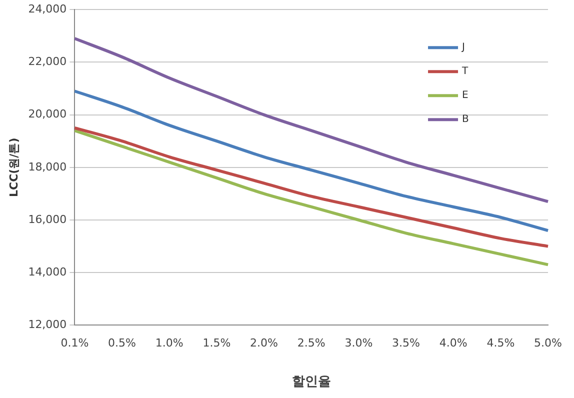 This screenshot has height=398, width=574. Describe the element at coordinates (465, 72) in the screenshot. I see `legend-label: T` at that location.